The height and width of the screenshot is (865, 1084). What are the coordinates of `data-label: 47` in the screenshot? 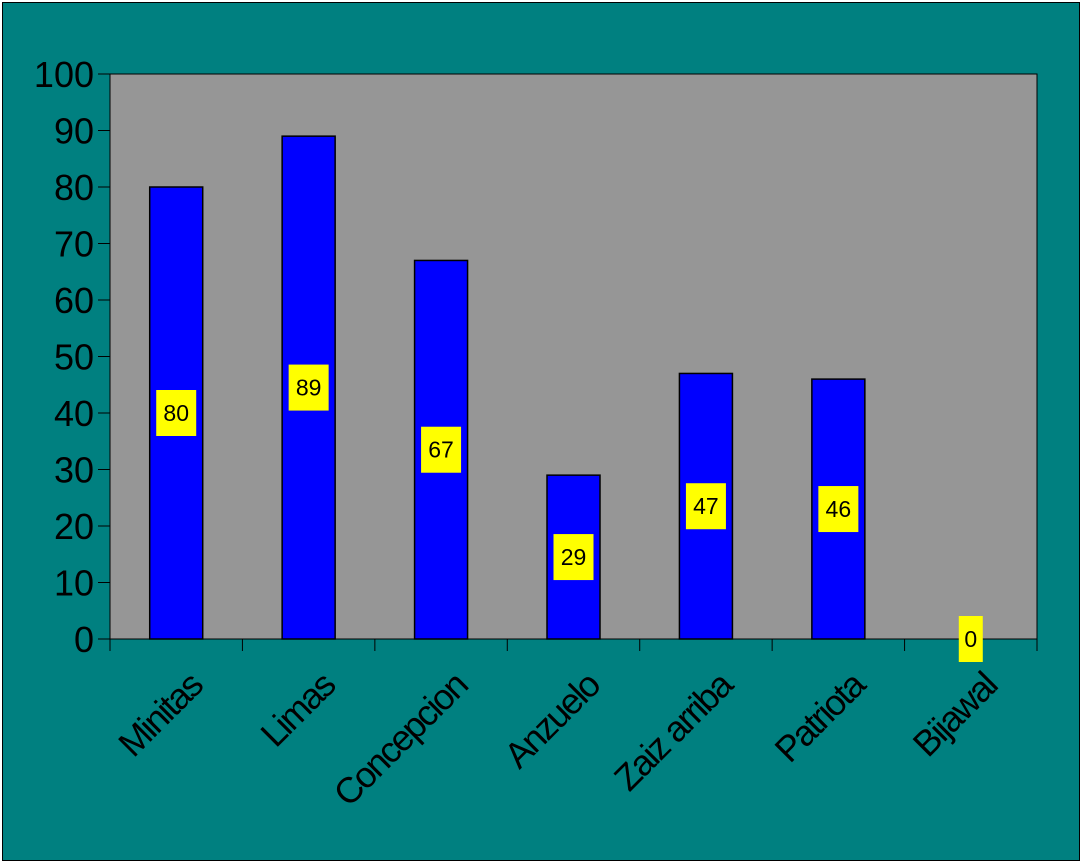 It's located at (706, 506).